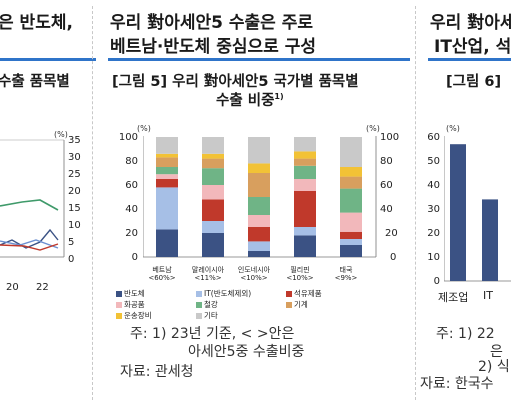 The width and height of the screenshot is (511, 400). What do you see at coordinates (254, 270) in the screenshot?
I see `figure5-category-name: 인도네시아` at bounding box center [254, 270].